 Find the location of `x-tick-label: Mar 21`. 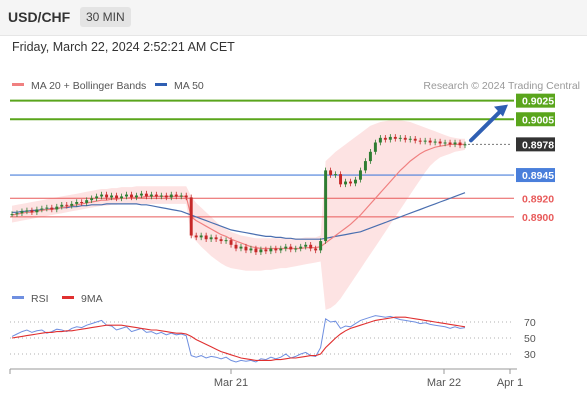

x-tick-label: Mar 21 is located at coordinates (231, 383).